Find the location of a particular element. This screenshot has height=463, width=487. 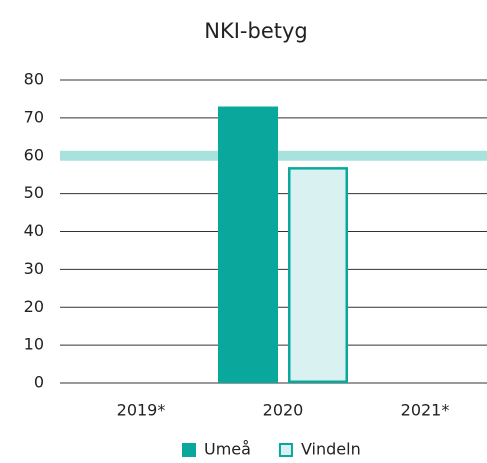

y-tick-label: 10 is located at coordinates (34, 344).